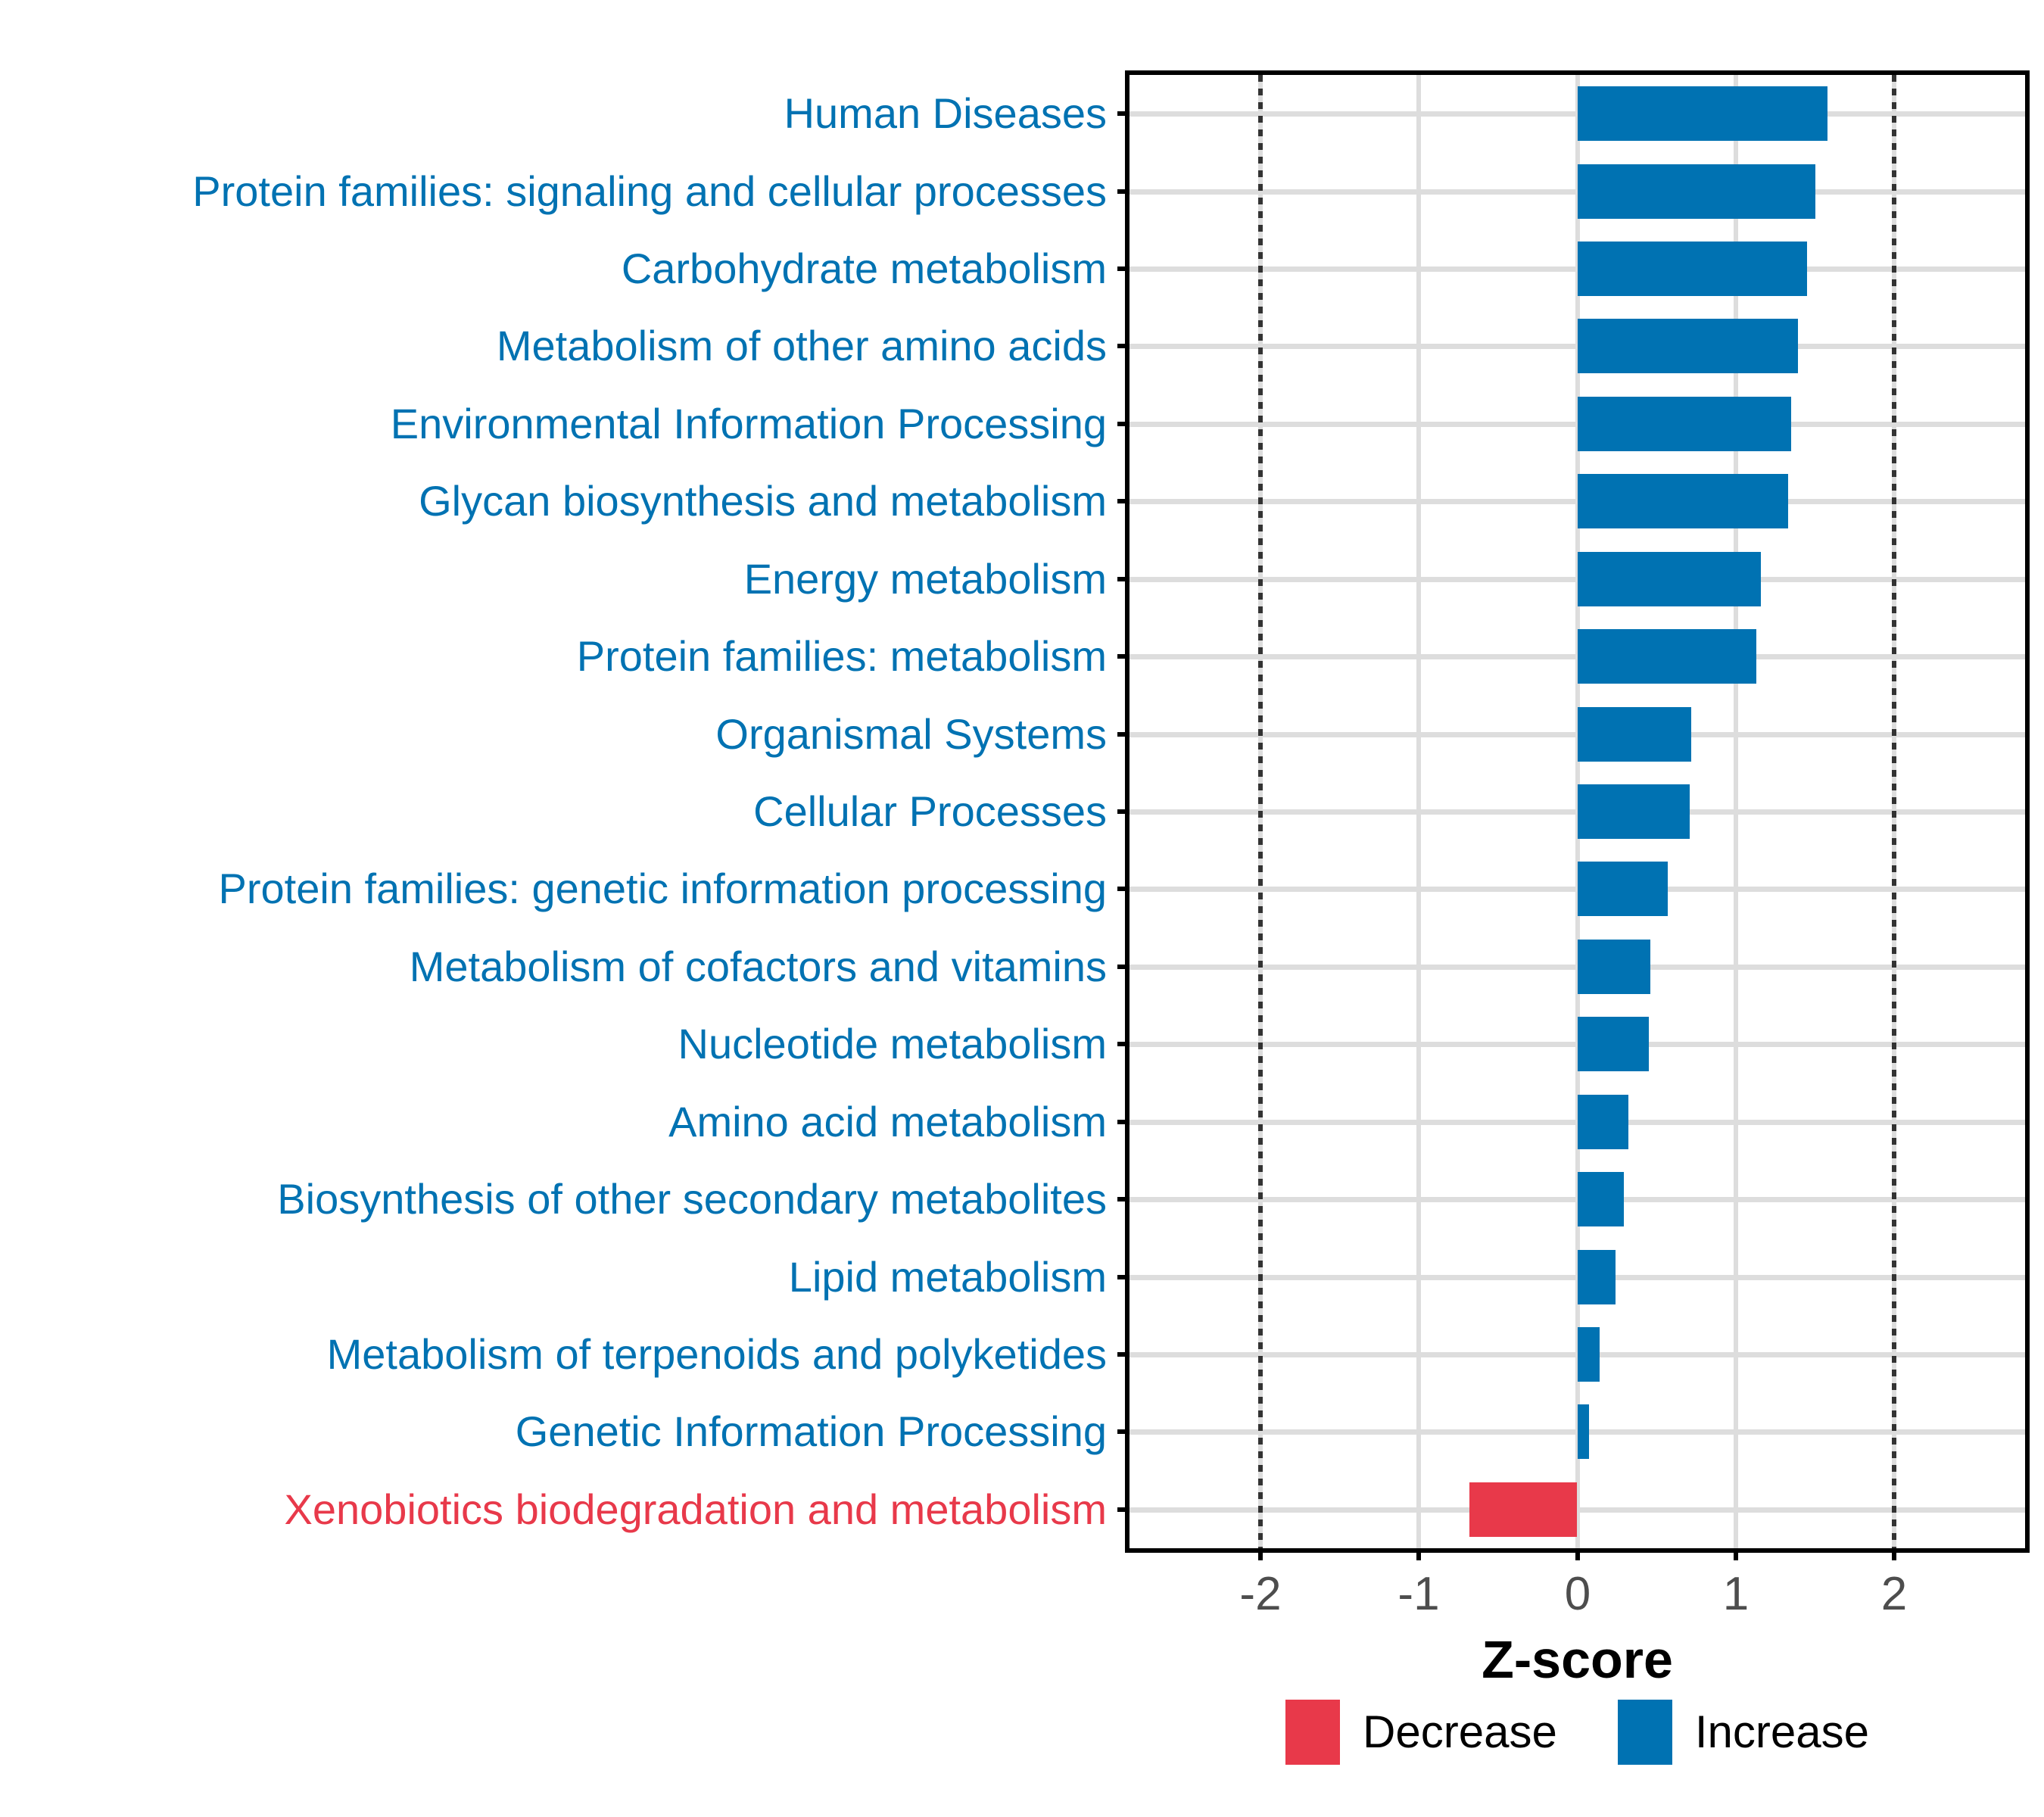 This screenshot has width=2044, height=1817. Describe the element at coordinates (1781, 1731) in the screenshot. I see `legend-label-increase: Increase` at that location.